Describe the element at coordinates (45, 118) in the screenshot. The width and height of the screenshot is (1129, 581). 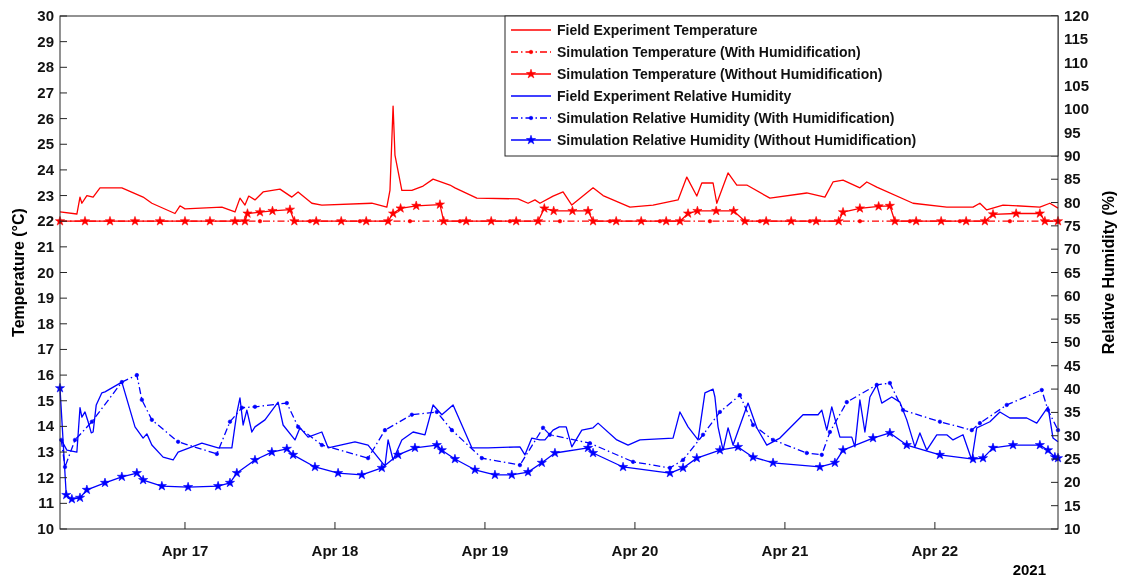
I see `y-tick-label: 26` at that location.